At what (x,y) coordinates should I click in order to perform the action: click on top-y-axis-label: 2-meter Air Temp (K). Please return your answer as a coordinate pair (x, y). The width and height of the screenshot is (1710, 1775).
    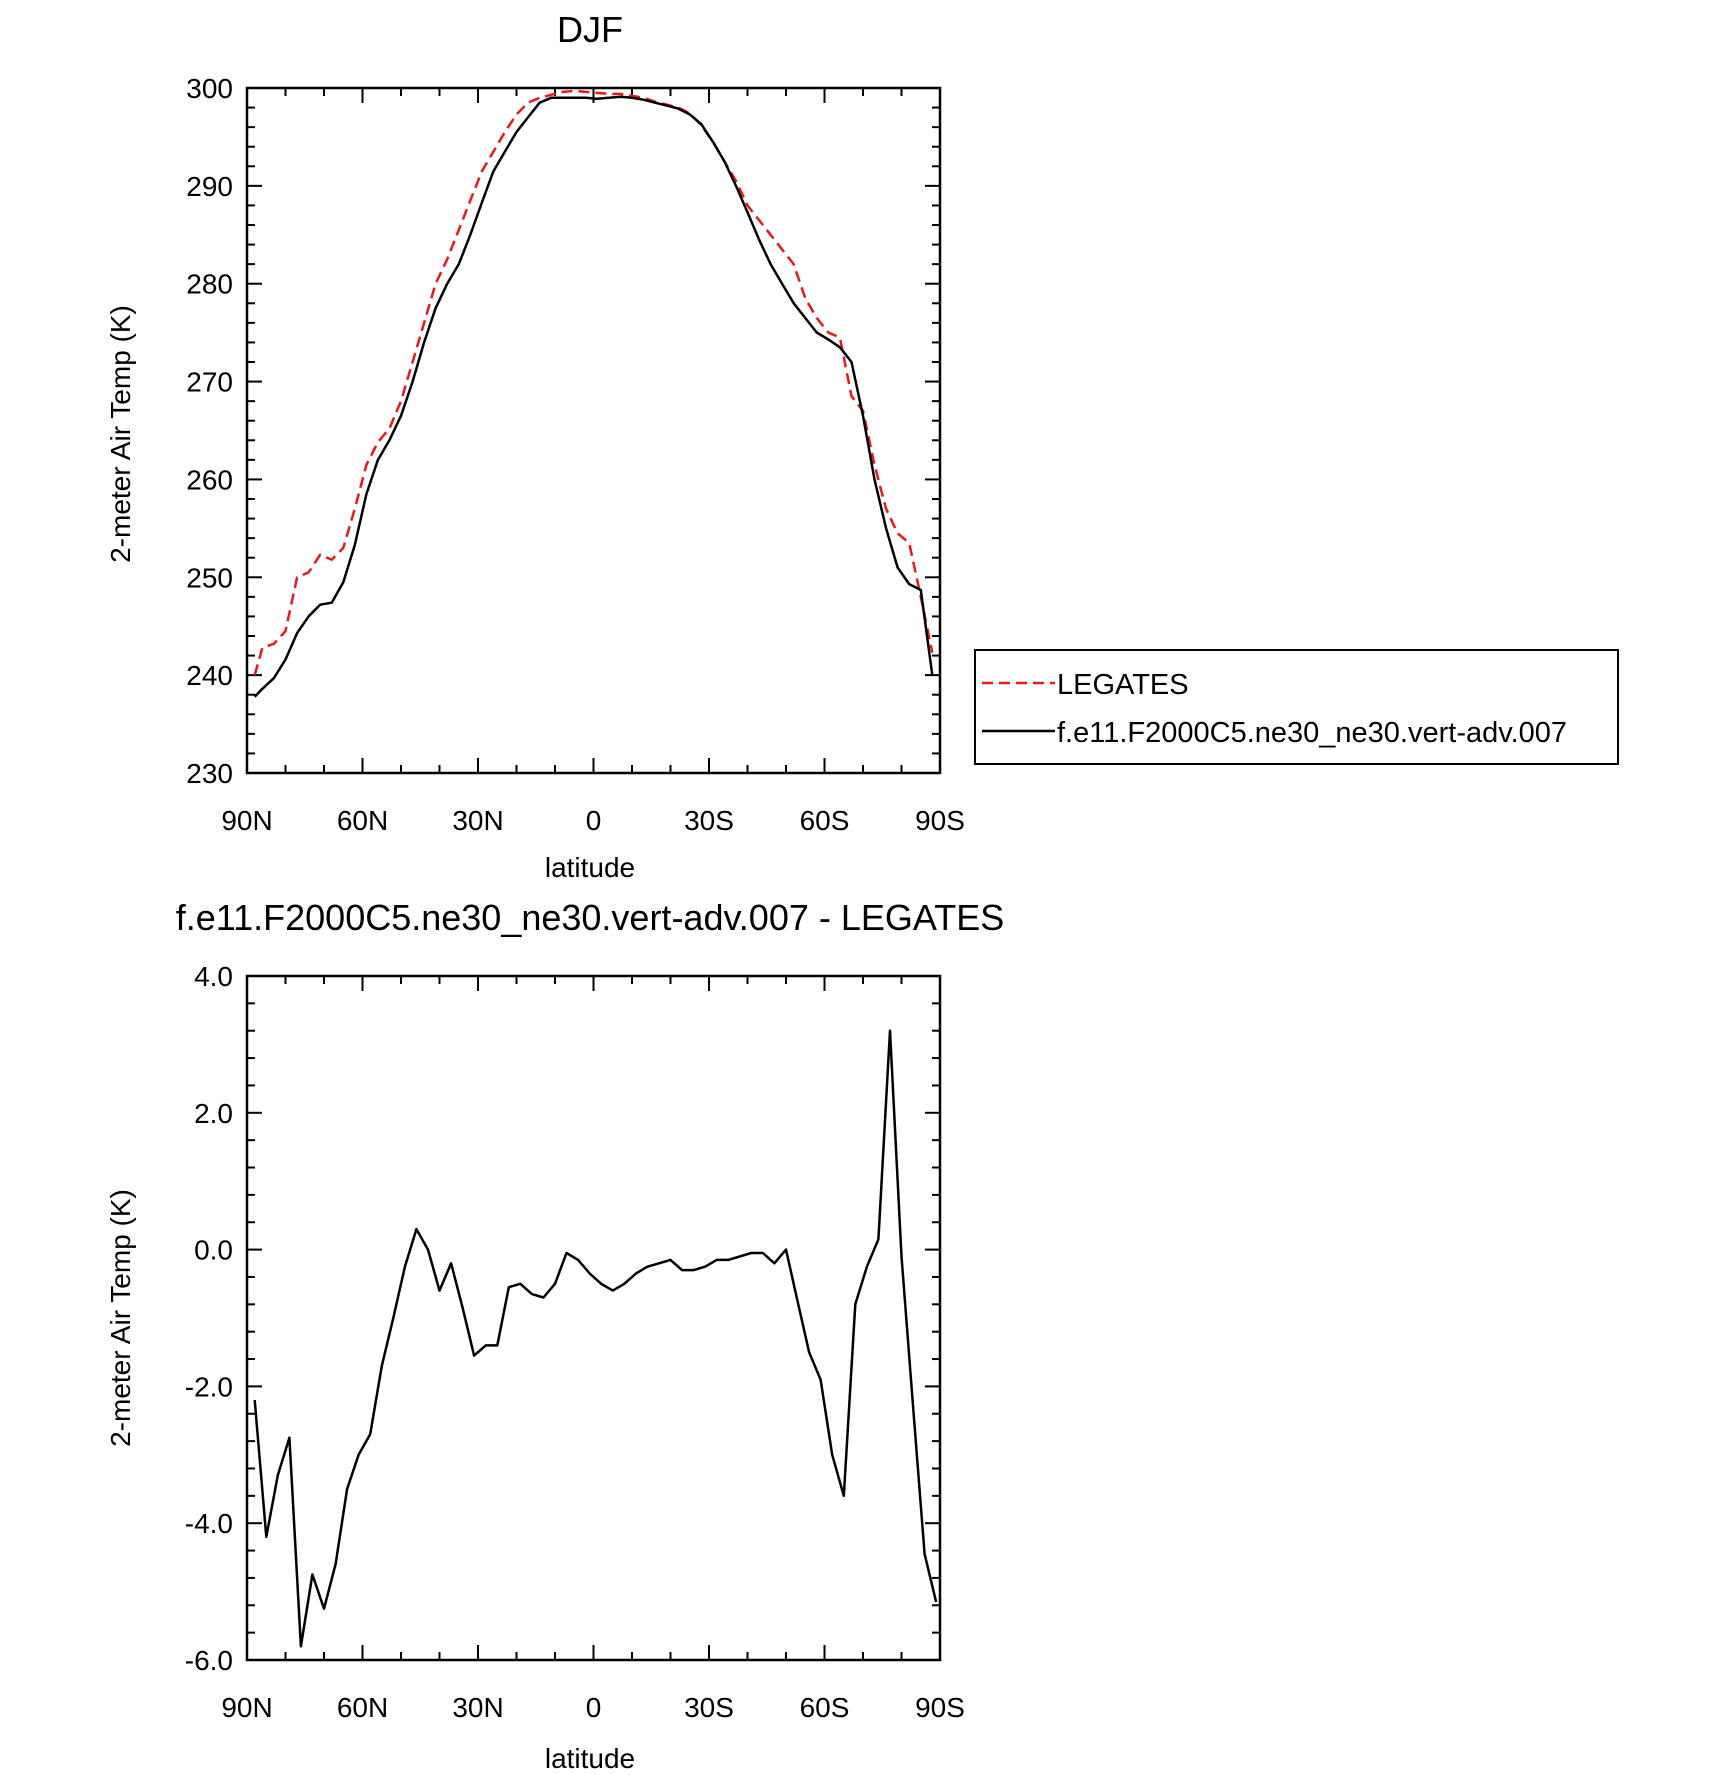
    Looking at the image, I should click on (120, 434).